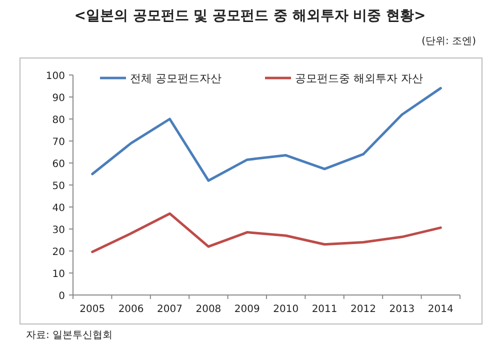 The height and width of the screenshot is (345, 500). I want to click on legend-label: 전체 공모펀드자산, so click(176, 78).